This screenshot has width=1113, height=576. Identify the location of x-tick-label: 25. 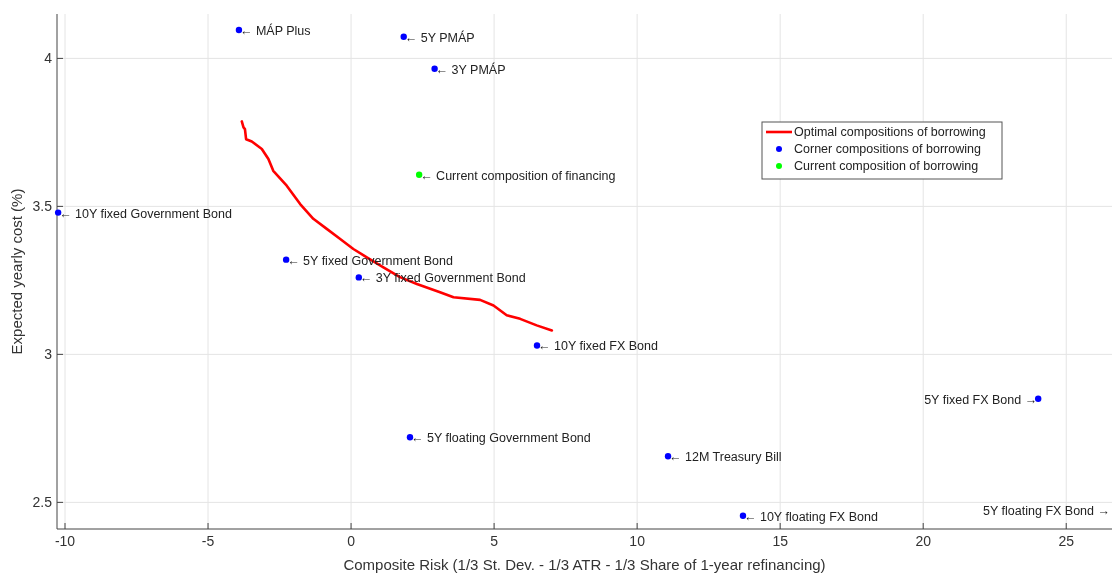
(1066, 541).